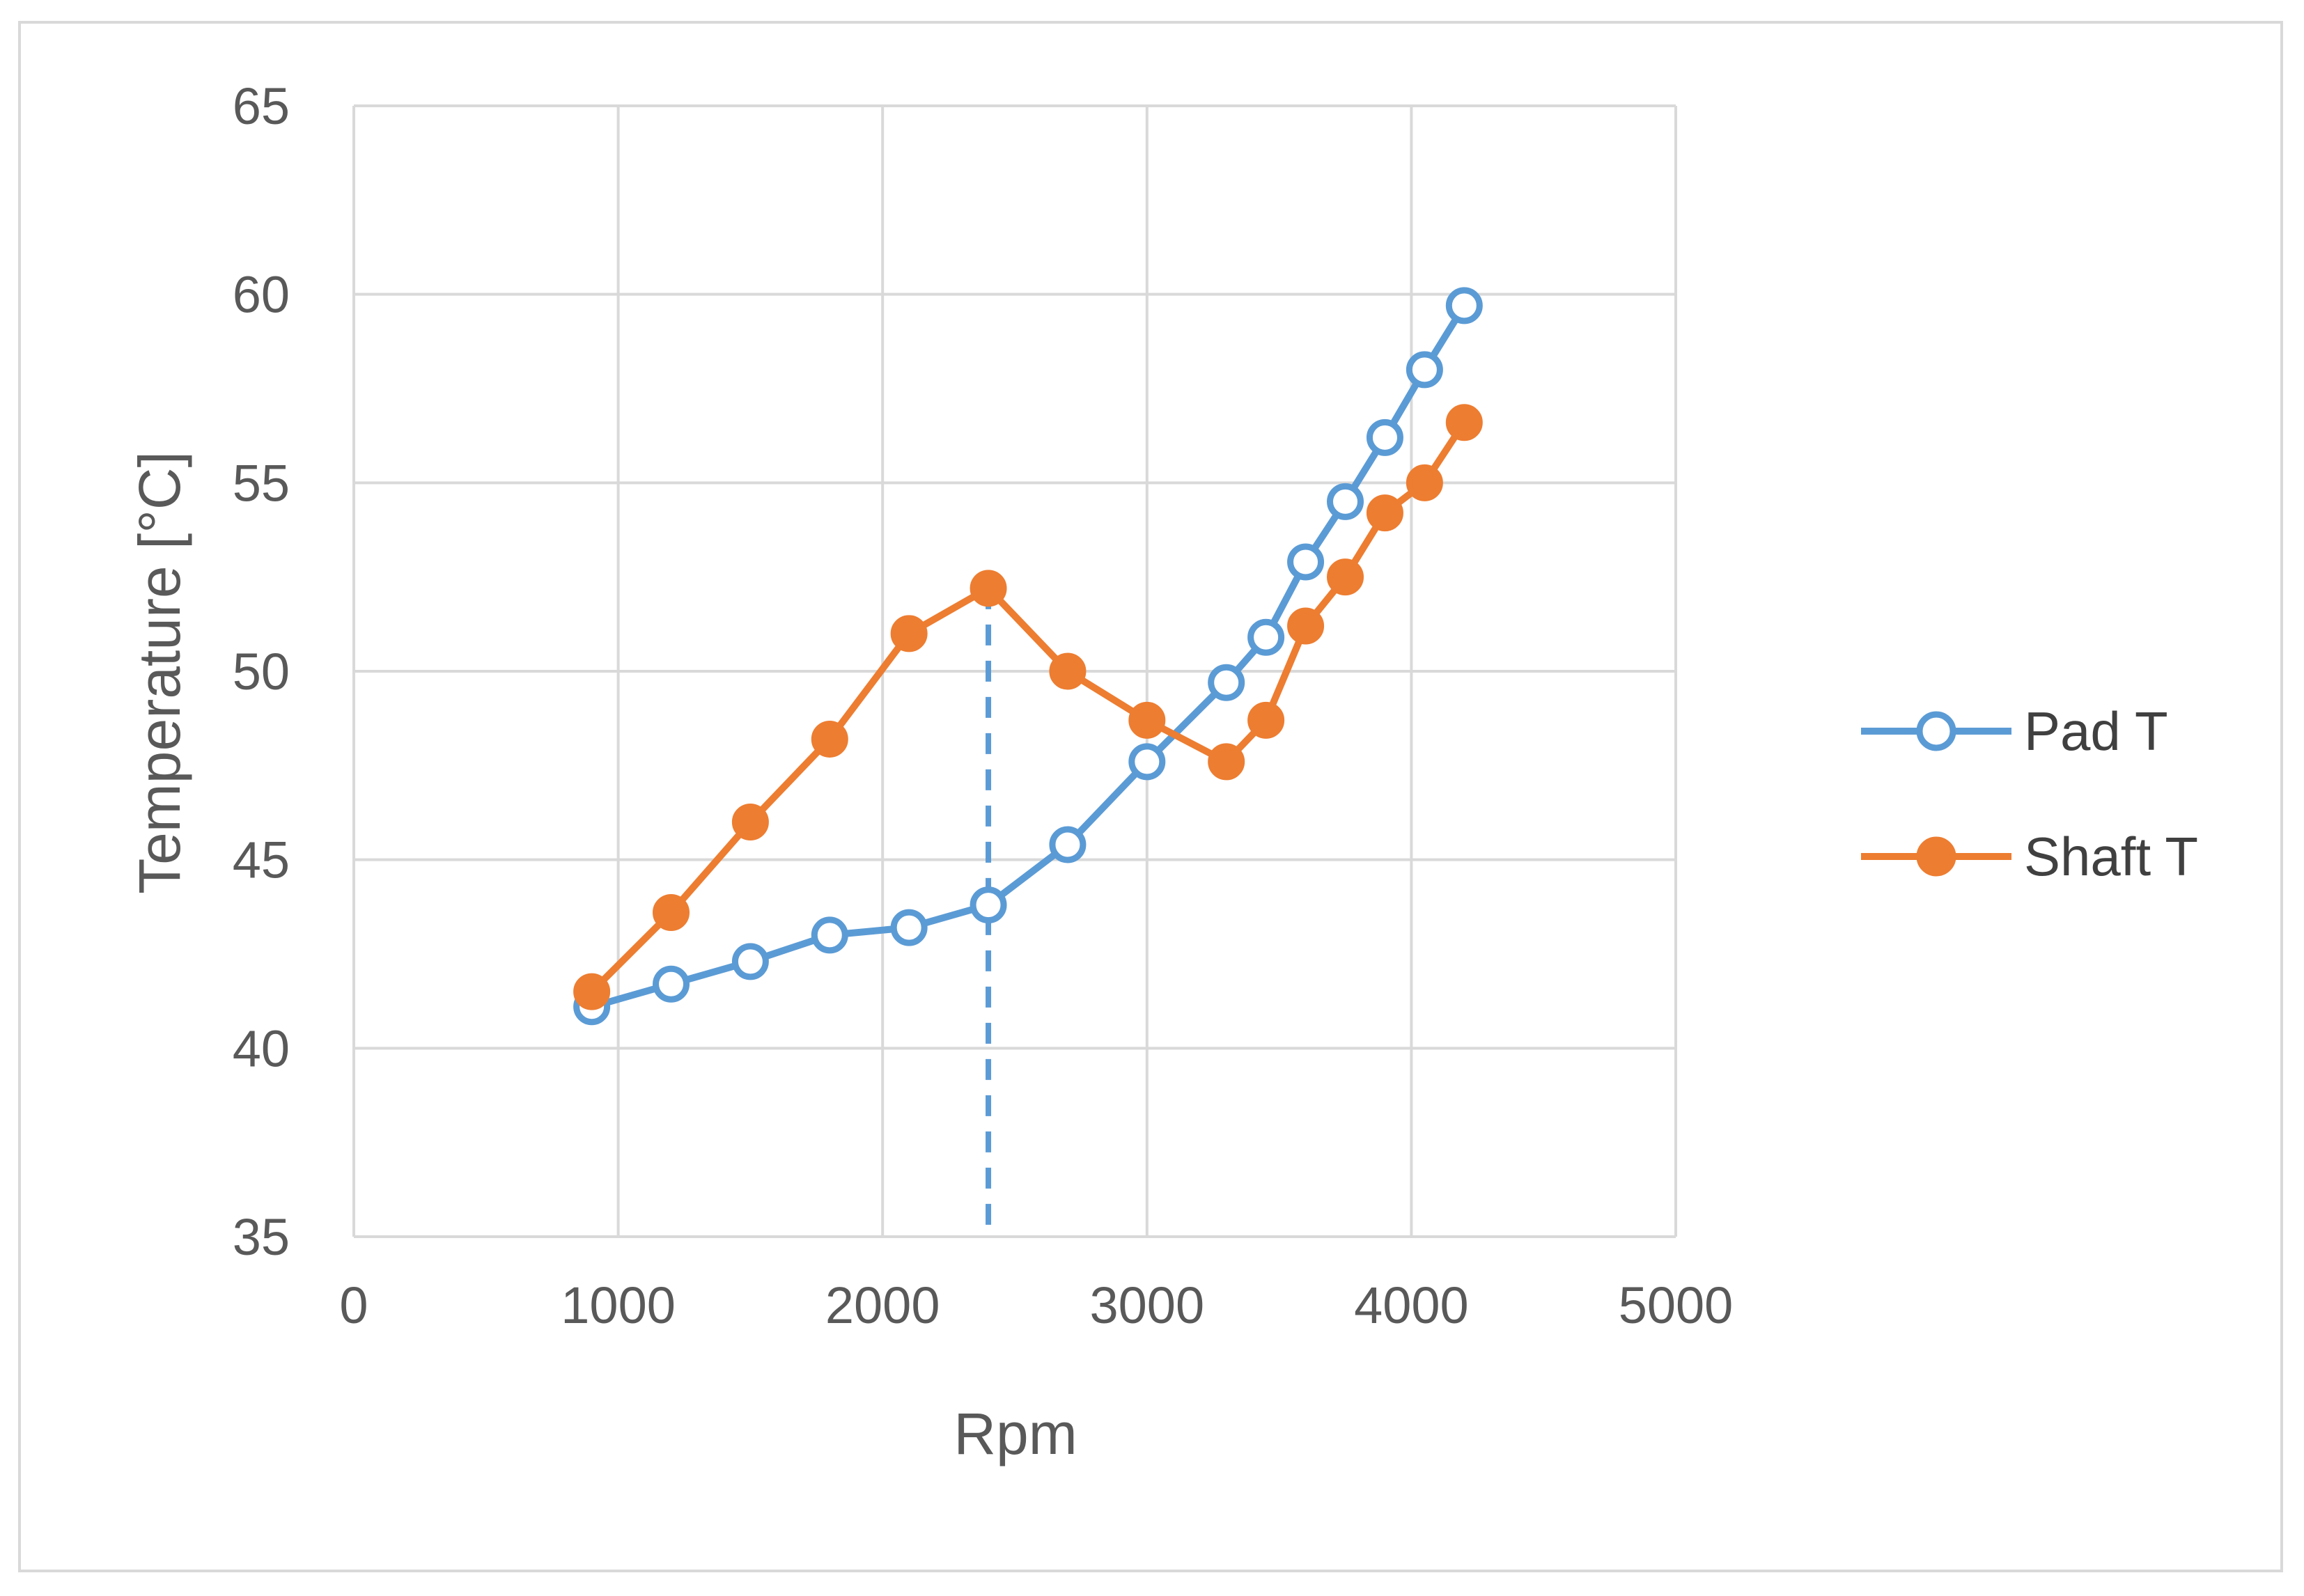 This screenshot has width=2304, height=1596. What do you see at coordinates (618, 1305) in the screenshot?
I see `x-tick-label: 1000` at bounding box center [618, 1305].